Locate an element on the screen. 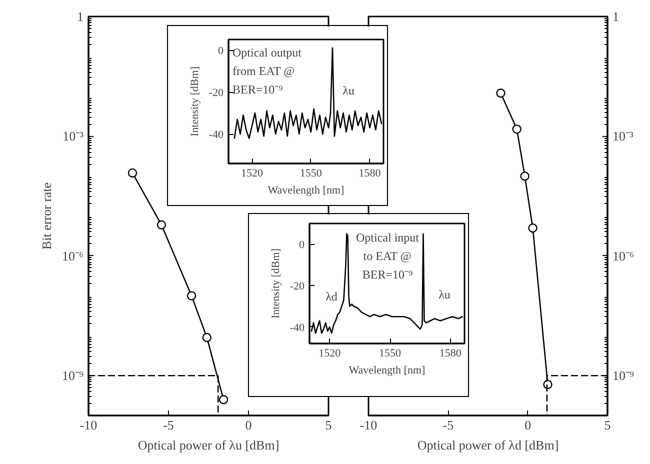  y-tick-label: 10⁻⁹ is located at coordinates (73, 376).